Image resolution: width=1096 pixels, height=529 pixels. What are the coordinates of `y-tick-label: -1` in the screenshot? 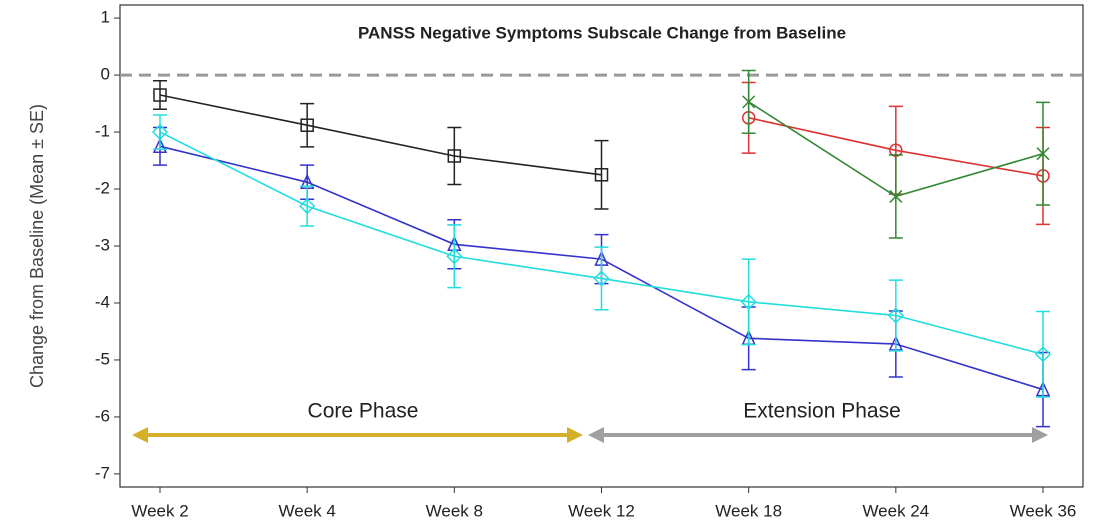 It's located at (102, 131).